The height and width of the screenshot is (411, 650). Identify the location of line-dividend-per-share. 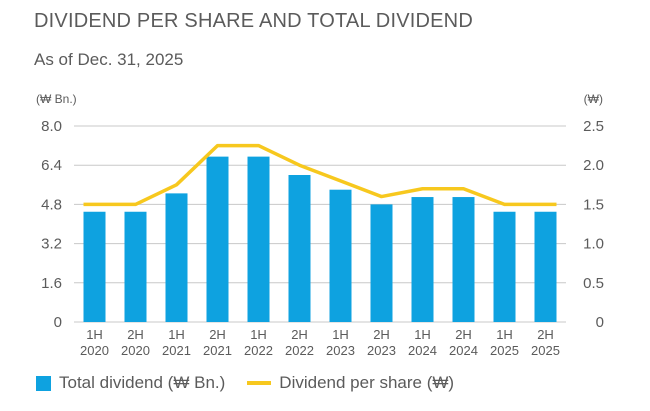
(320, 175).